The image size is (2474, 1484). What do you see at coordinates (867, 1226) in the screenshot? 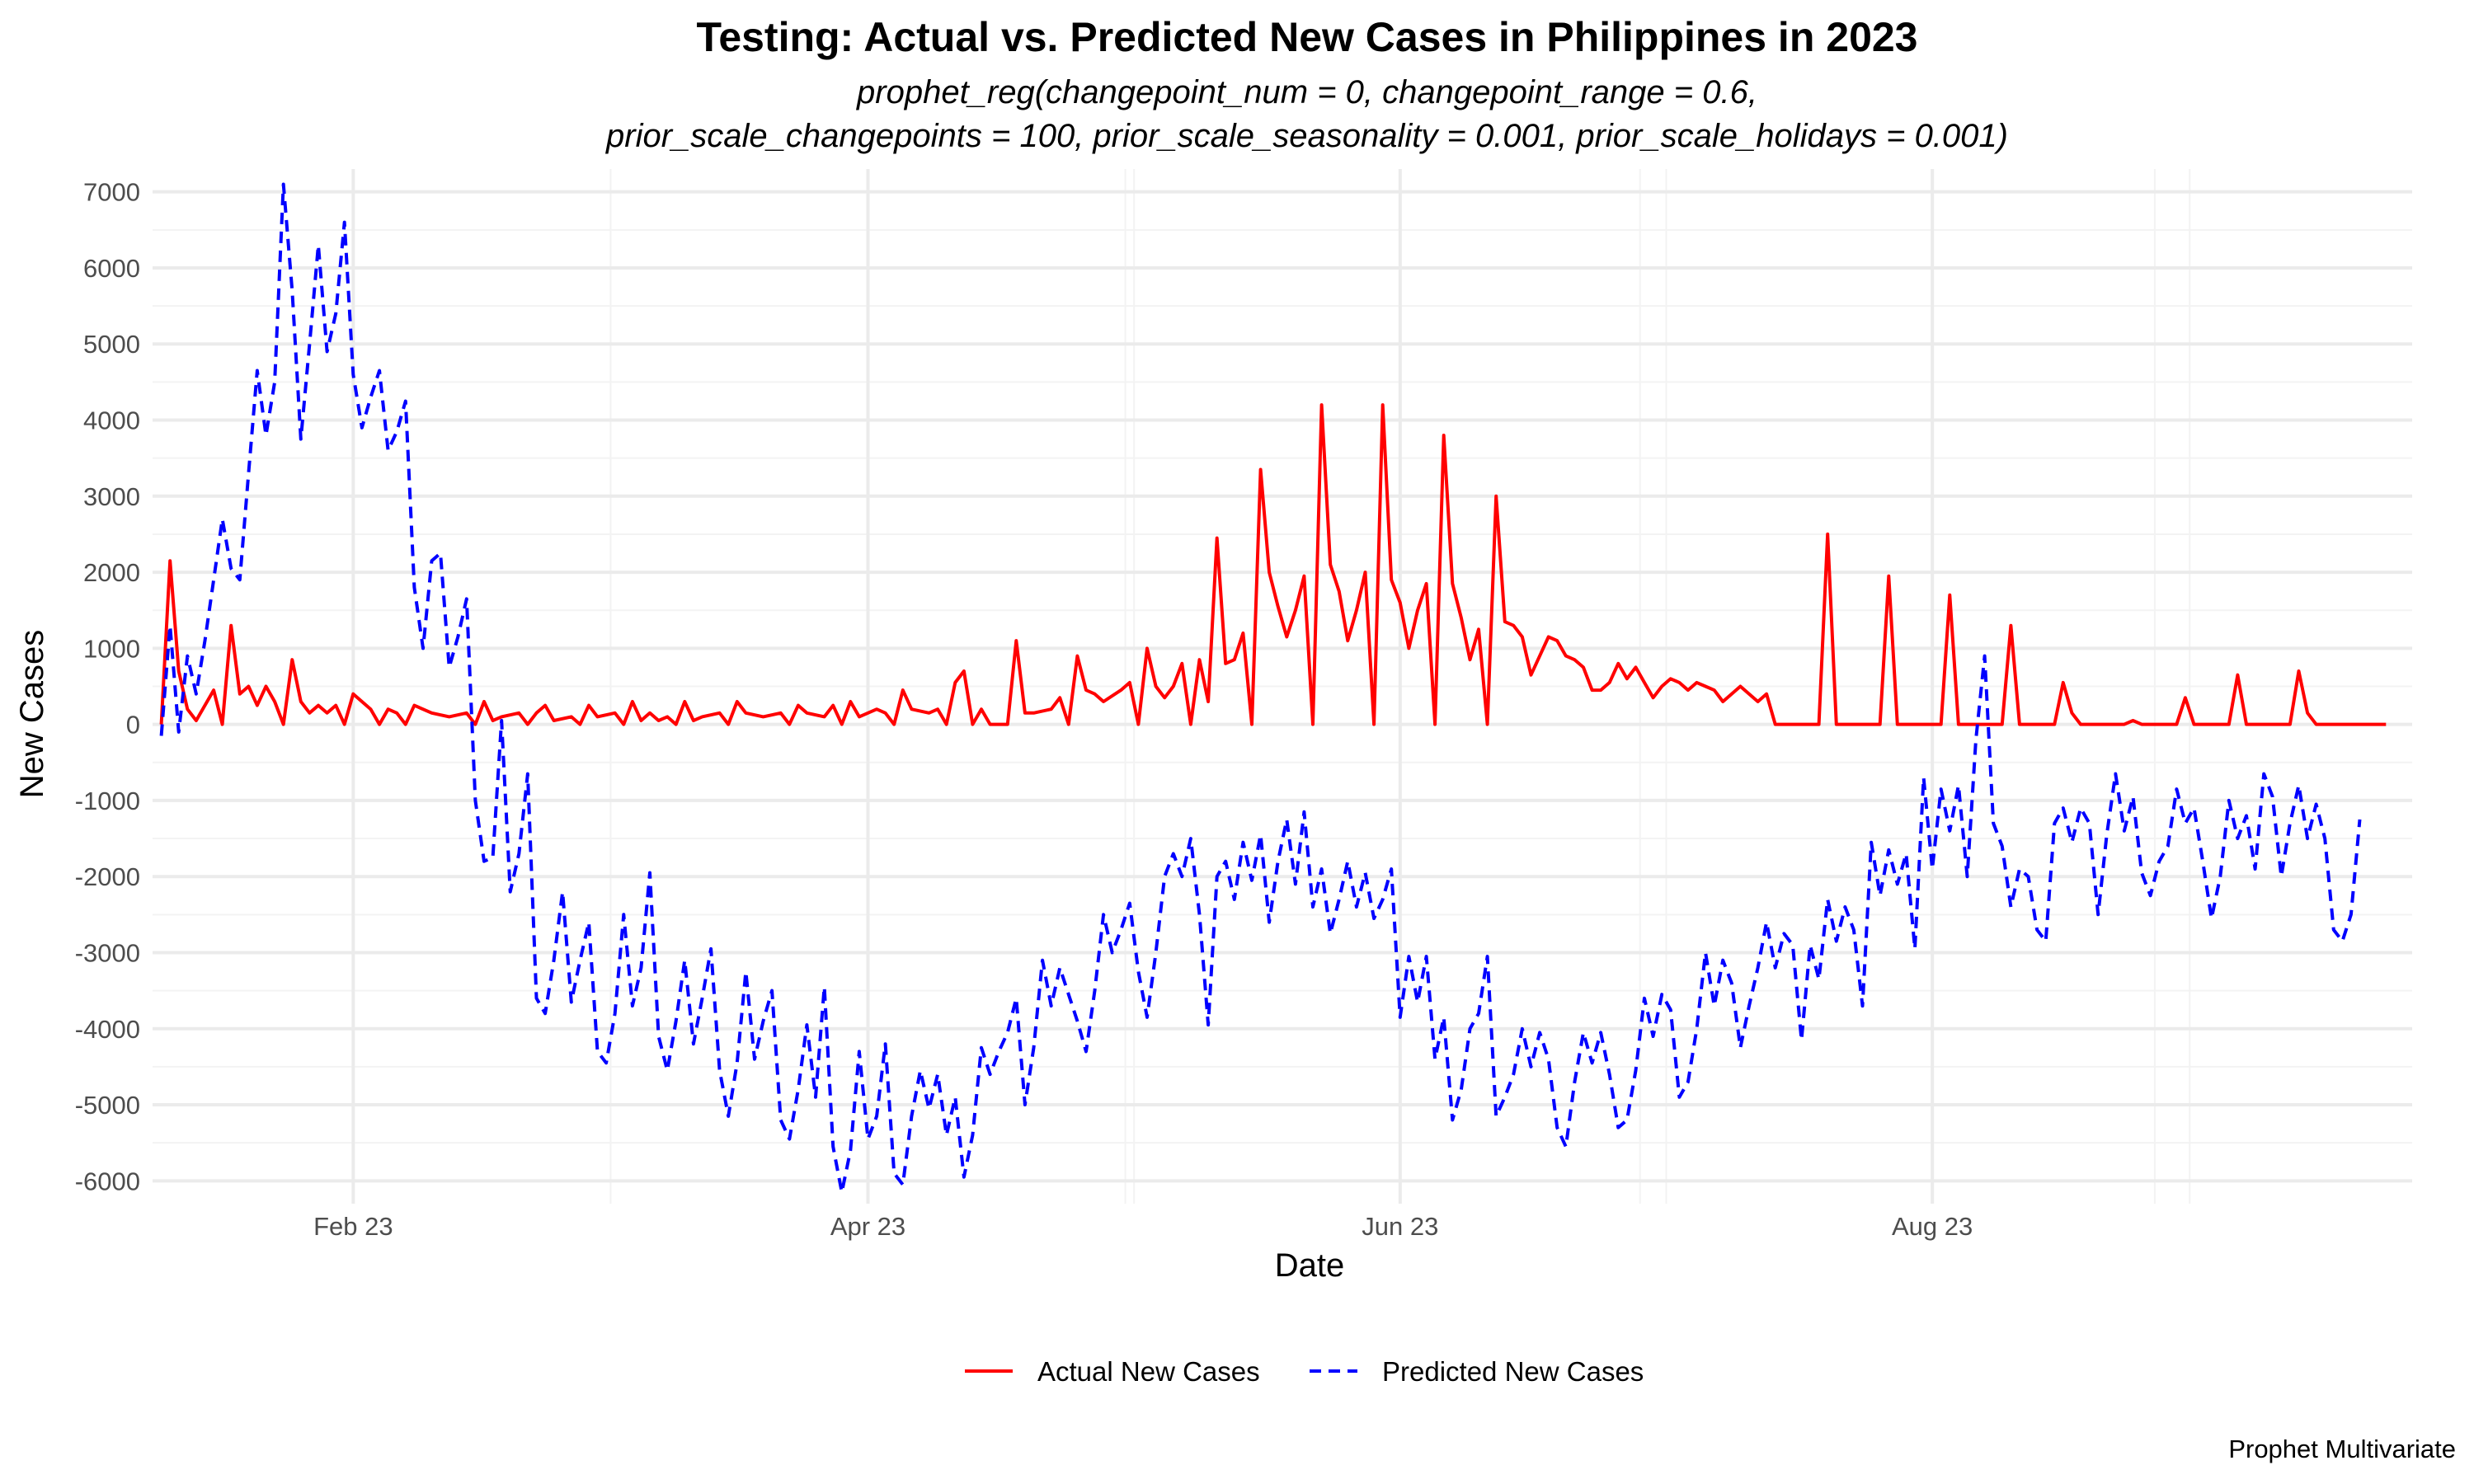
I see `x-tick-label: Apr 23` at bounding box center [867, 1226].